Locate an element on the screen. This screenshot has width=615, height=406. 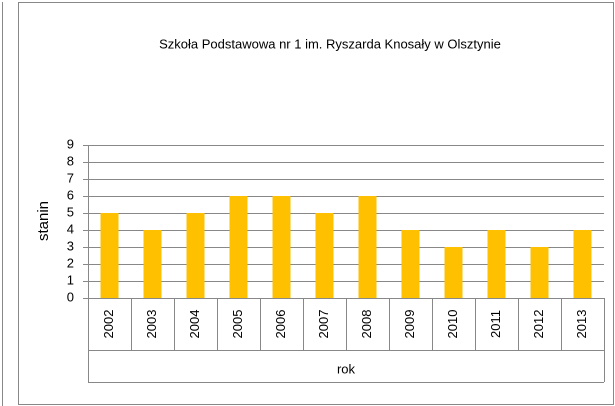
left-edge is located at coordinates (2, 204).